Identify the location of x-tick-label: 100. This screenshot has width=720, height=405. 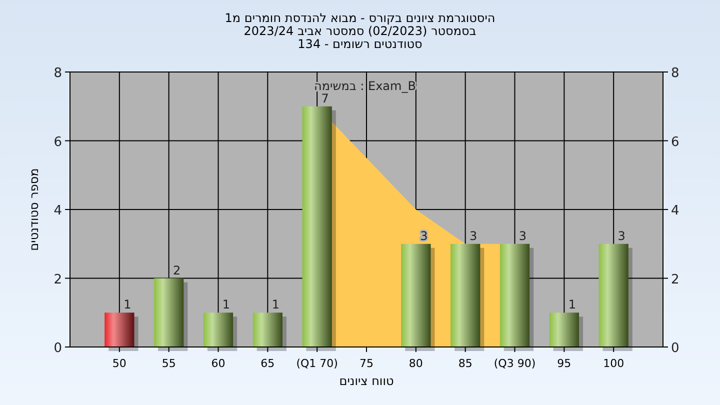
(613, 363).